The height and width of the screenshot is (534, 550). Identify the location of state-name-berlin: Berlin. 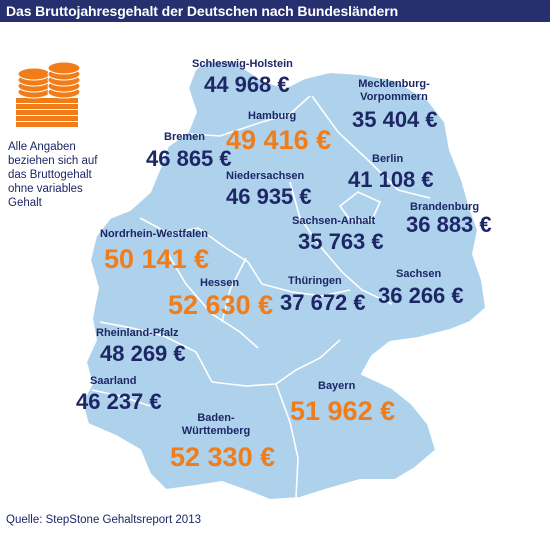
(388, 159).